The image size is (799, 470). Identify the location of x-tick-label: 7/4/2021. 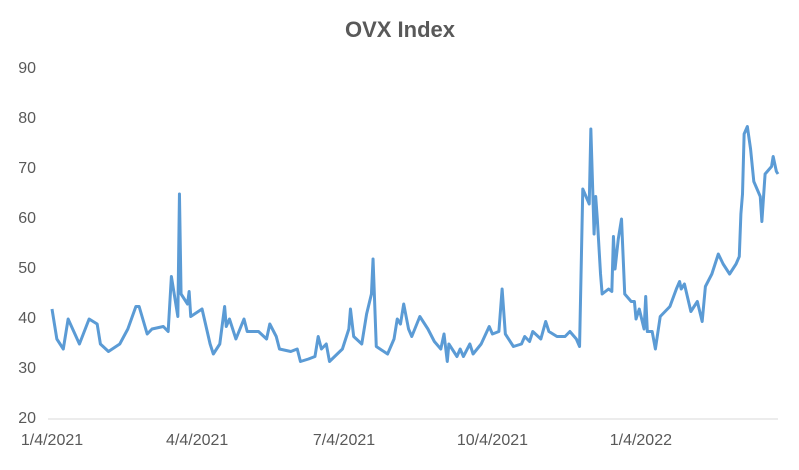
(344, 440).